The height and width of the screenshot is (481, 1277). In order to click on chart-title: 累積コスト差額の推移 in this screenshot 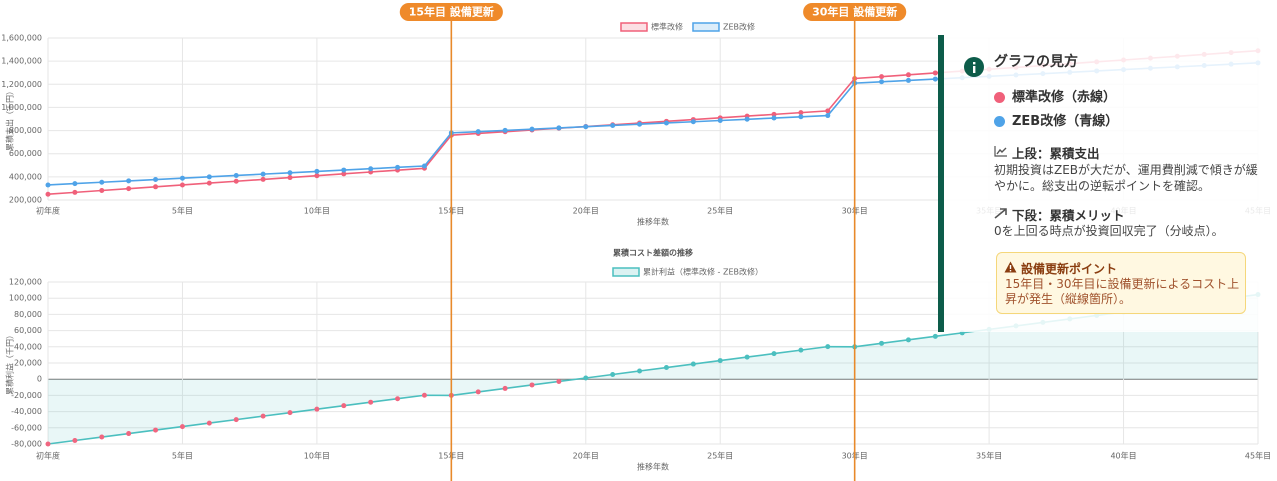, I will do `click(653, 253)`.